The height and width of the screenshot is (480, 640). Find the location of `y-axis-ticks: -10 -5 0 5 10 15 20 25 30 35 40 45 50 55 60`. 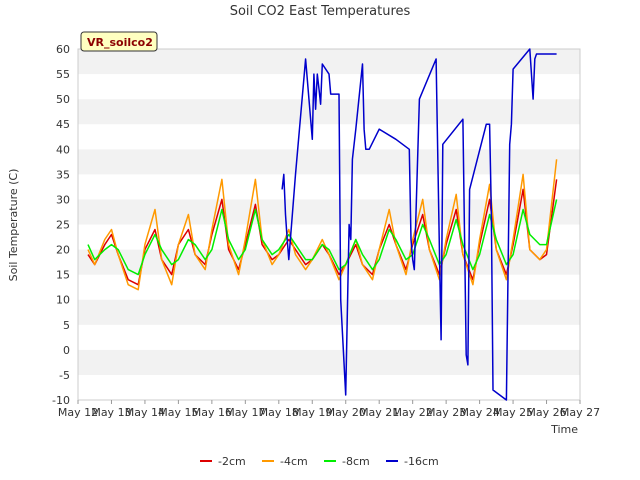

y-axis-ticks: -10 -5 0 5 10 15 20 25 30 35 40 45 50 55 60 is located at coordinates (61, 225).